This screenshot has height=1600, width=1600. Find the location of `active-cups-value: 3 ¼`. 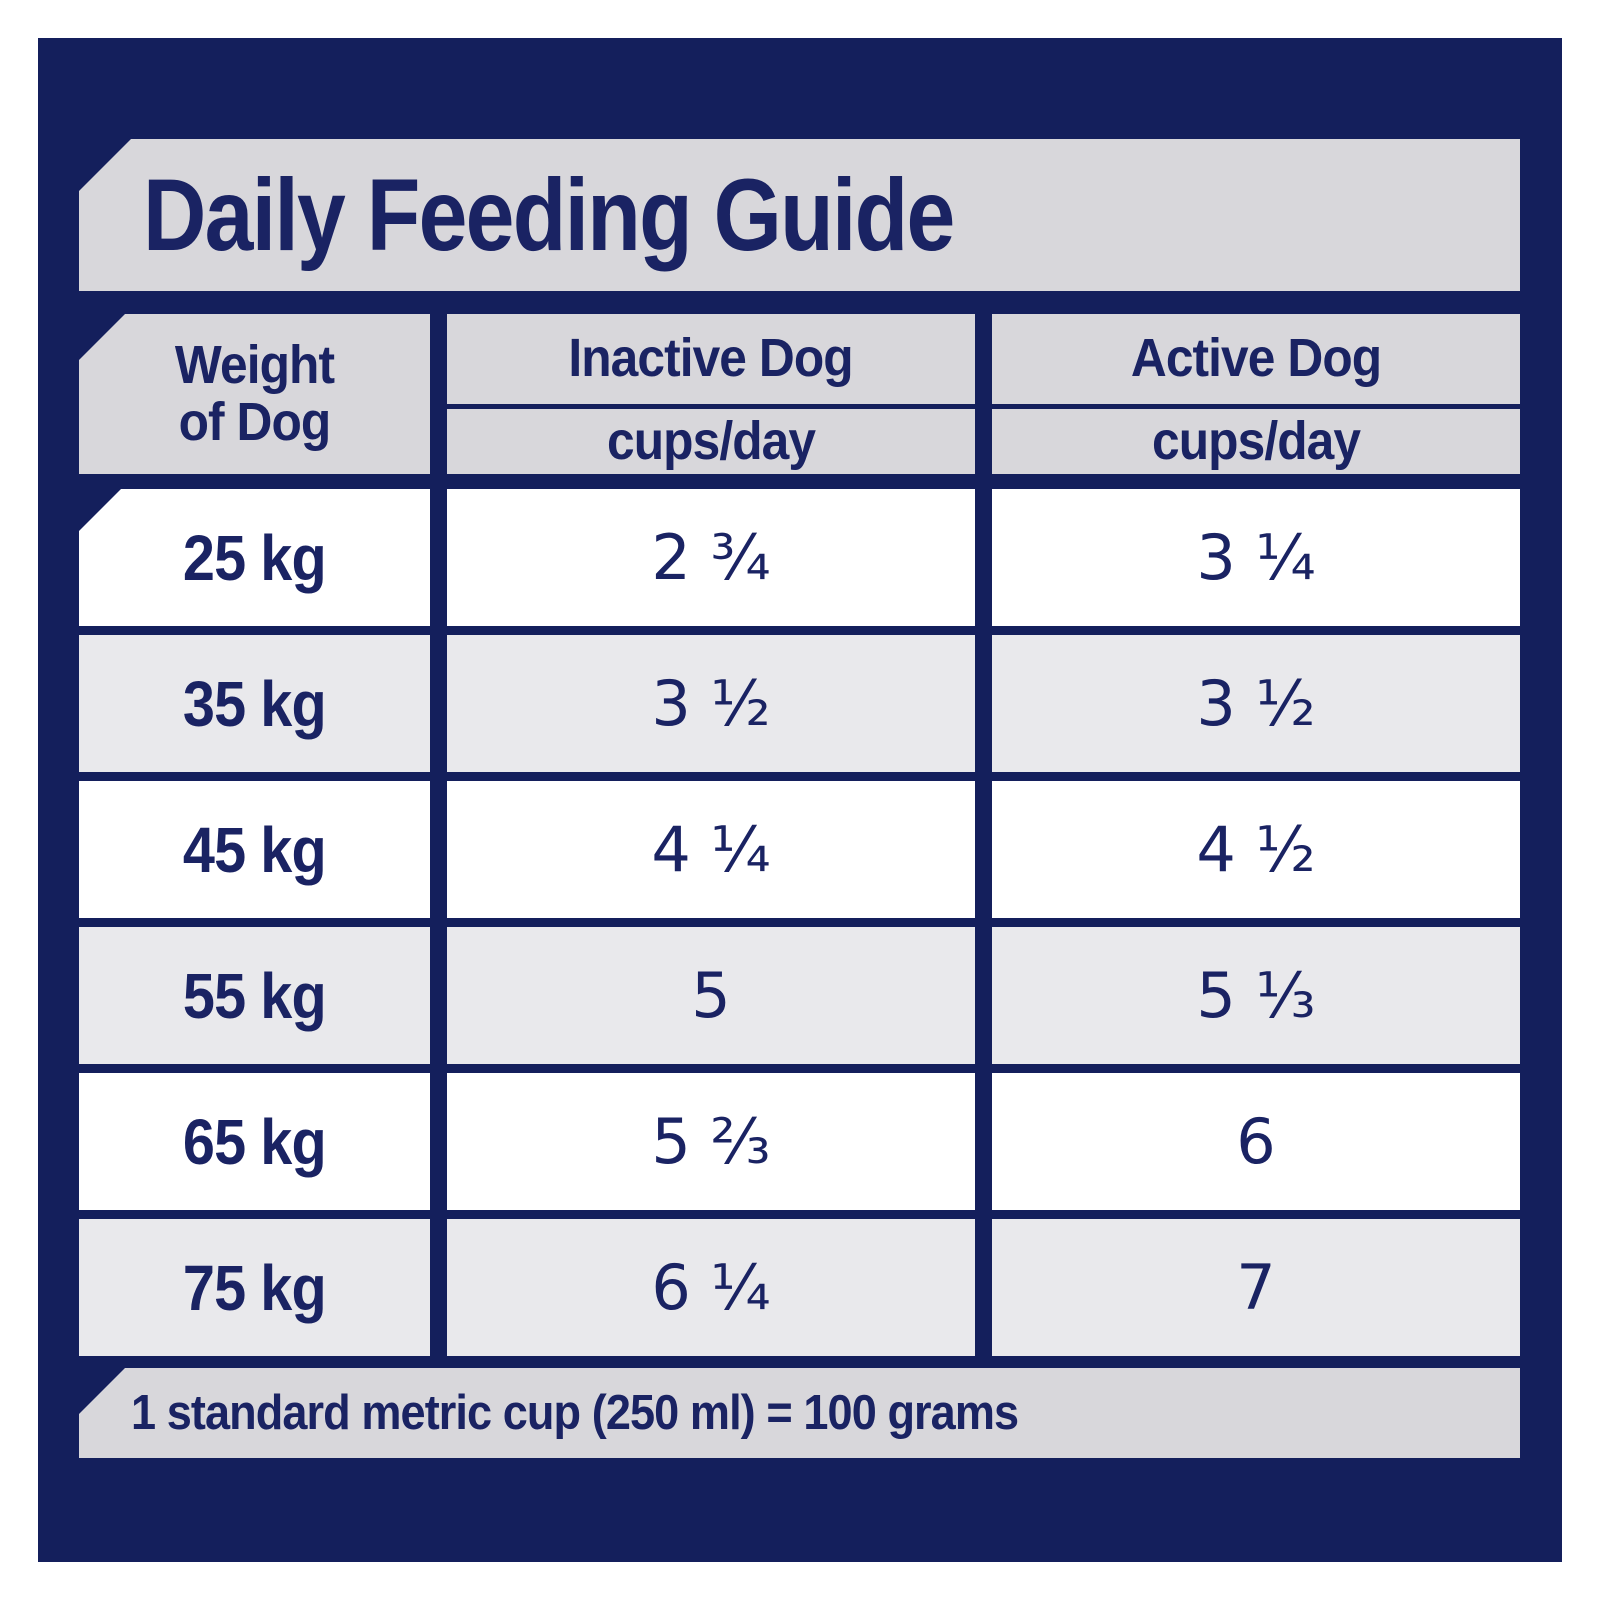

active-cups-value: 3 ¼ is located at coordinates (1256, 557).